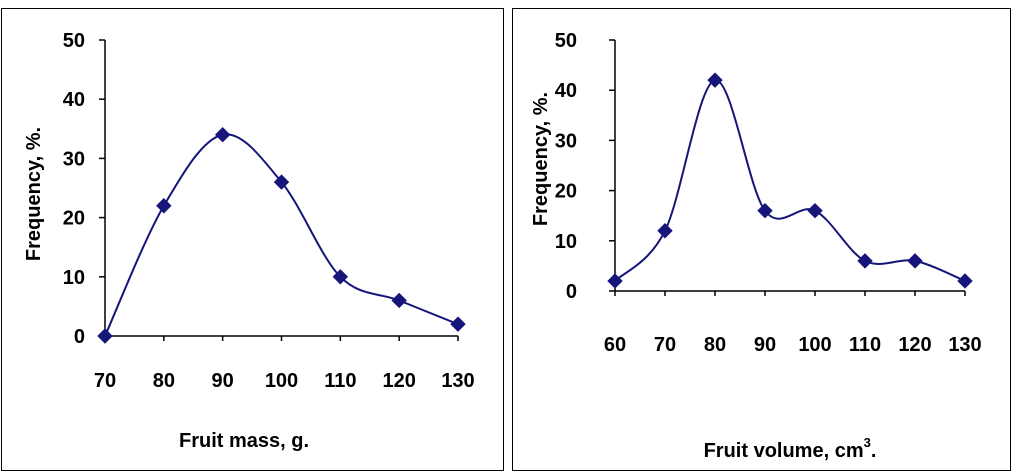 This screenshot has width=1012, height=472. Describe the element at coordinates (615, 345) in the screenshot. I see `x-tick-label: 60` at that location.